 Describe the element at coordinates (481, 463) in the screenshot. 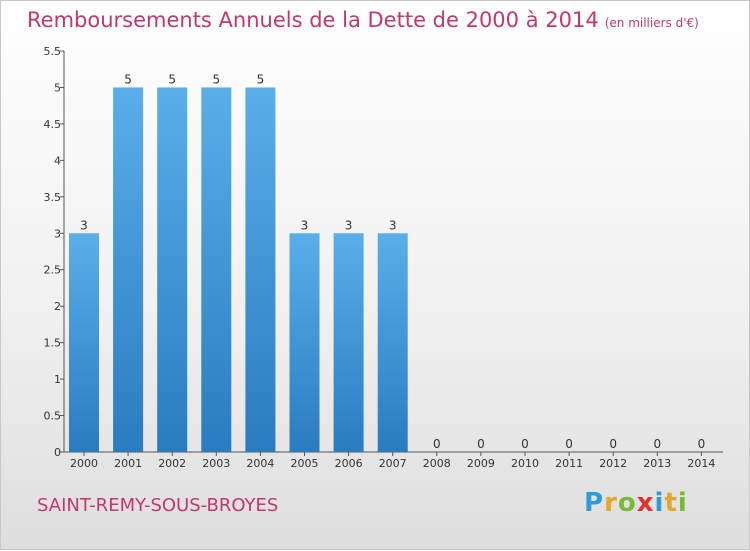

I see `x-tick-label-2009: 2009` at that location.